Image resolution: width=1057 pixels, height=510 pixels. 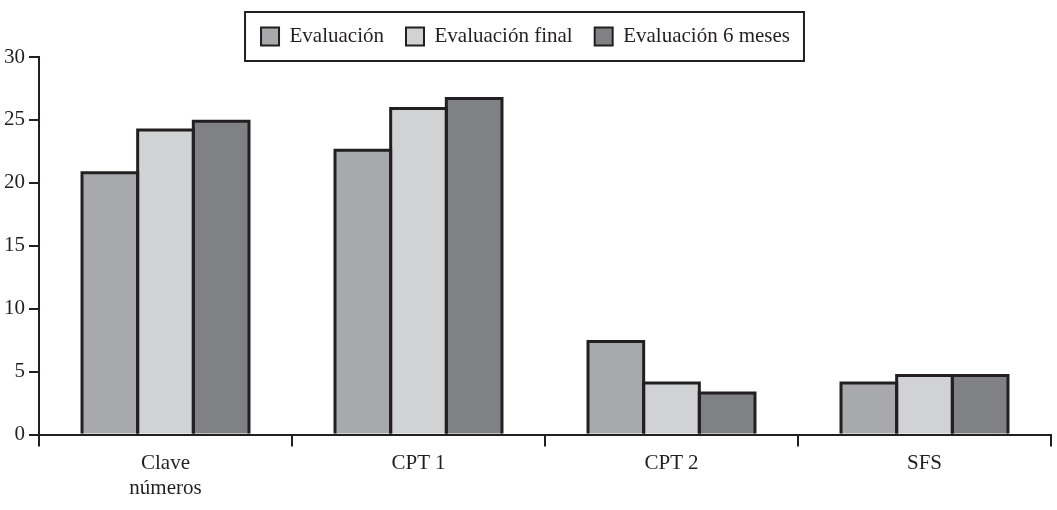 I want to click on y-tick-label: 20, so click(x=14, y=181).